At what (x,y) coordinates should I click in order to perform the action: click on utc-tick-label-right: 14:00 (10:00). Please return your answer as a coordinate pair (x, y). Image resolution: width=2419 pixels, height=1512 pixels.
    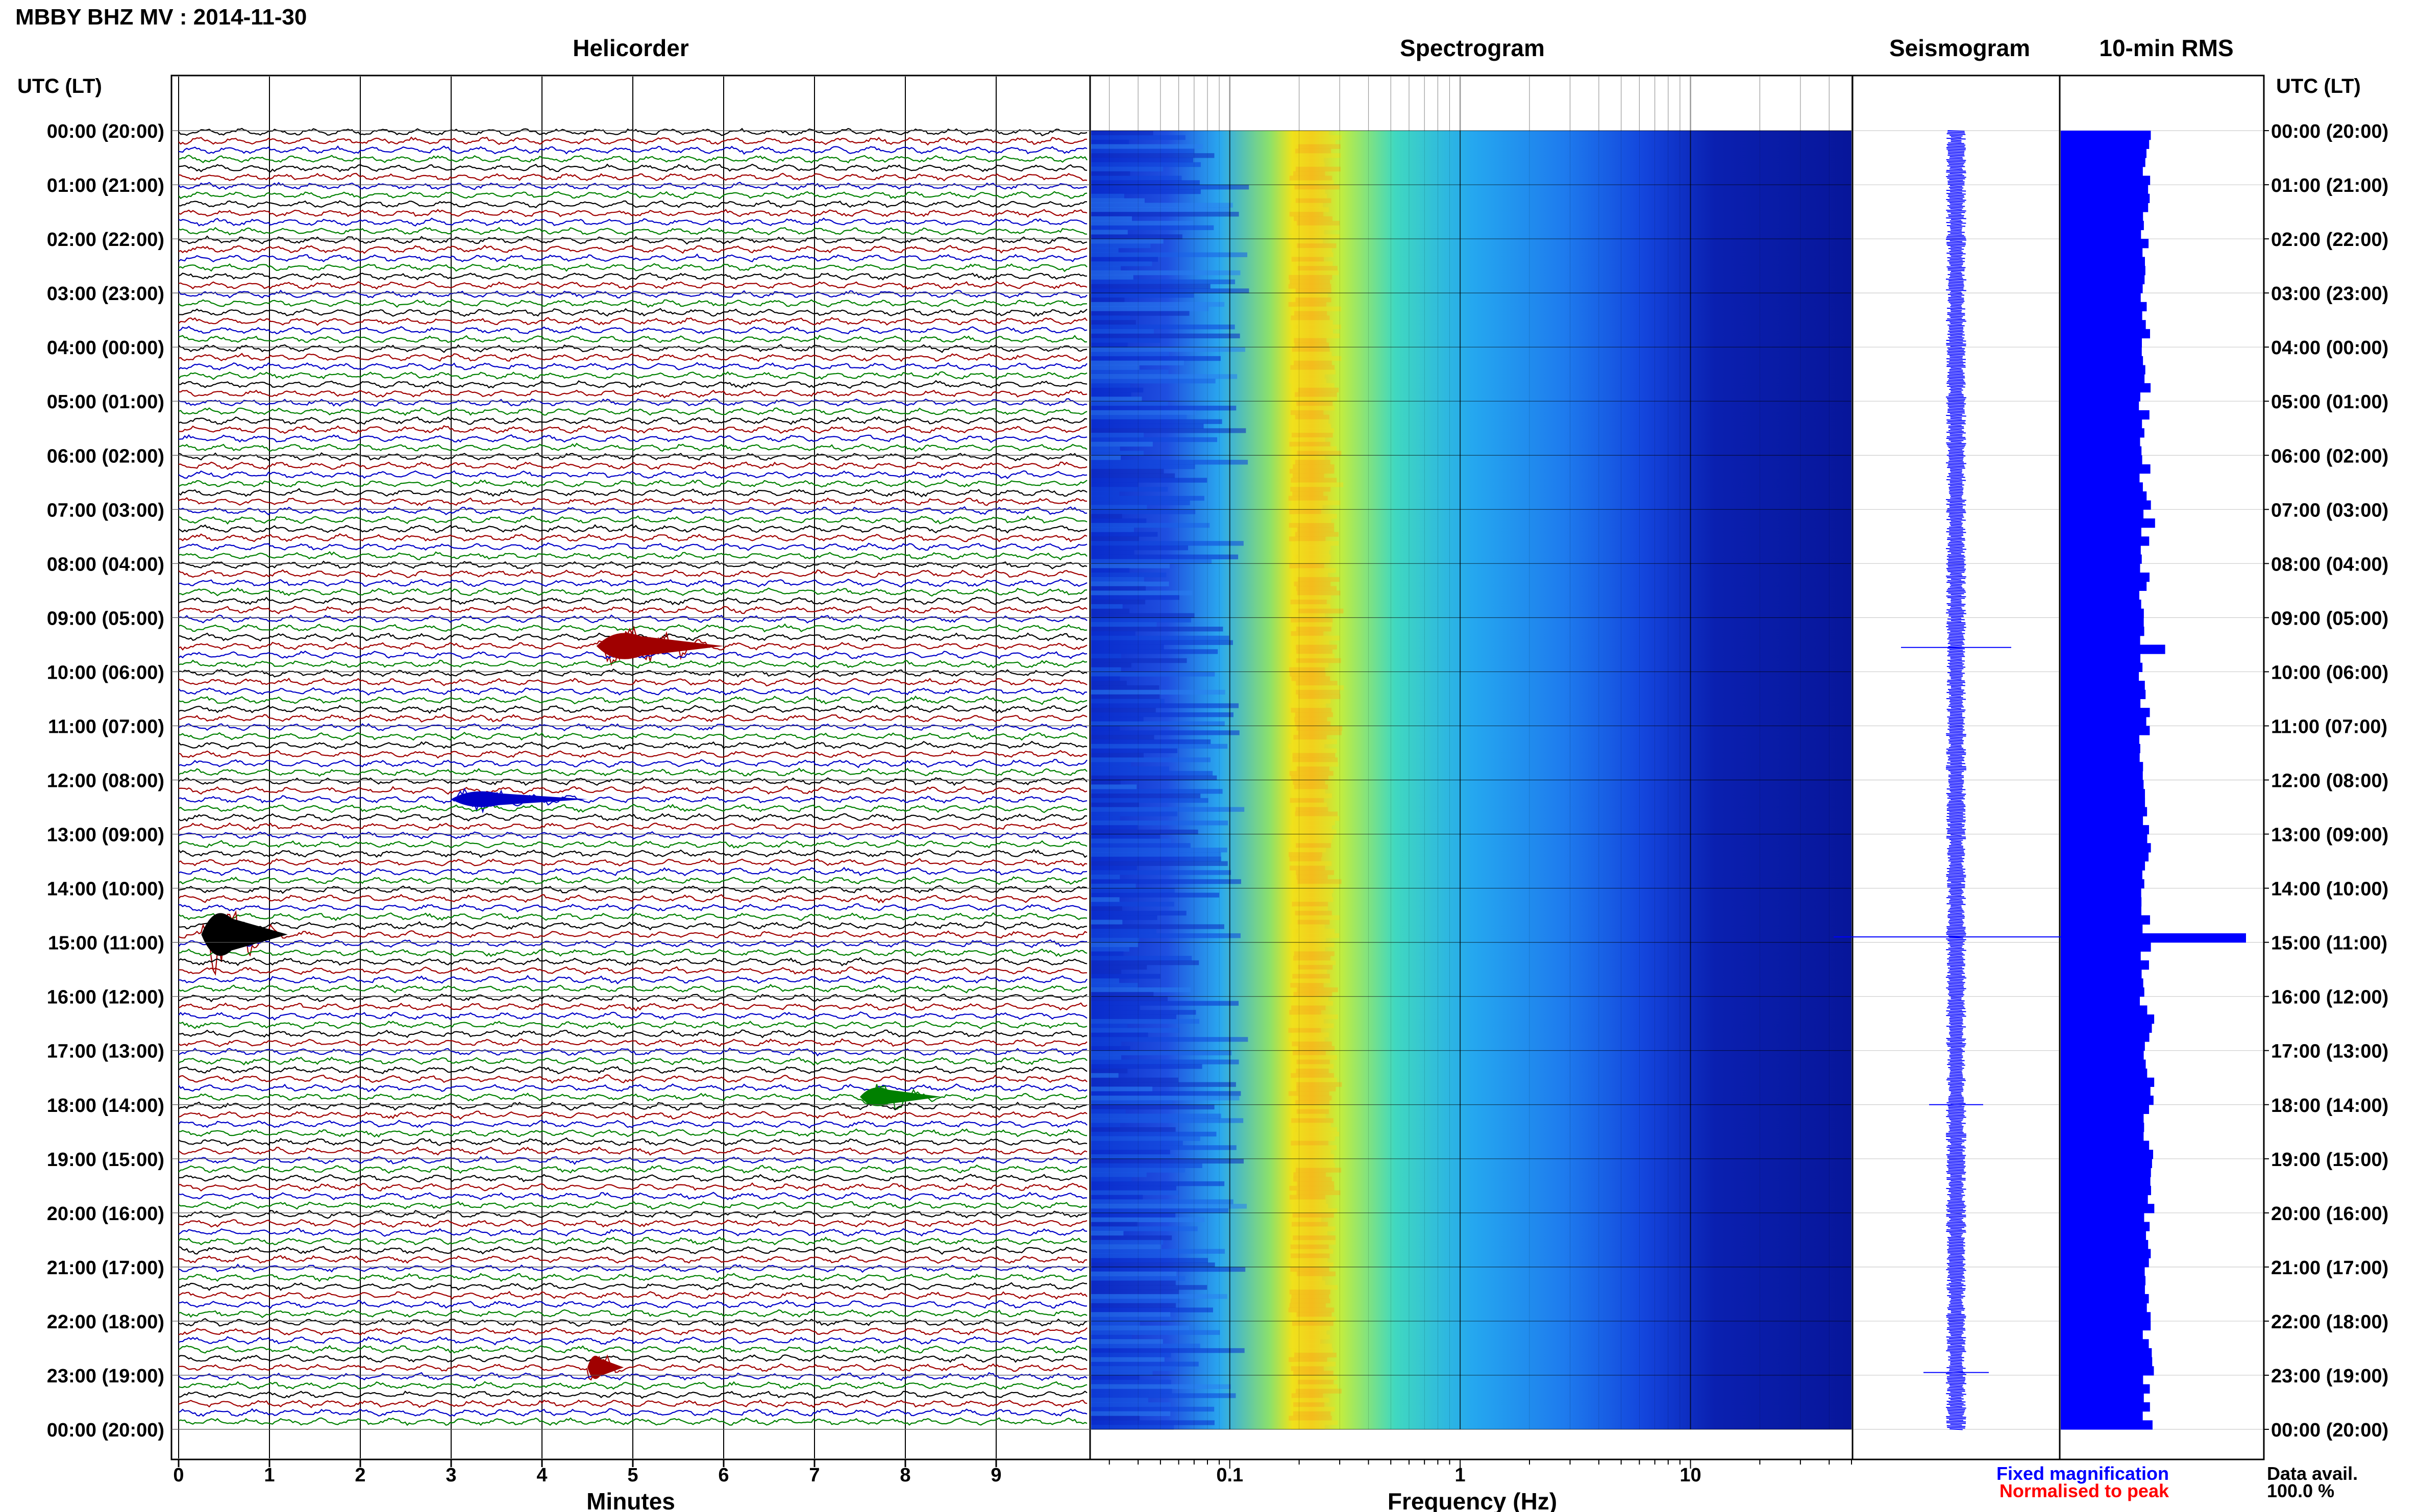
    Looking at the image, I should click on (2329, 889).